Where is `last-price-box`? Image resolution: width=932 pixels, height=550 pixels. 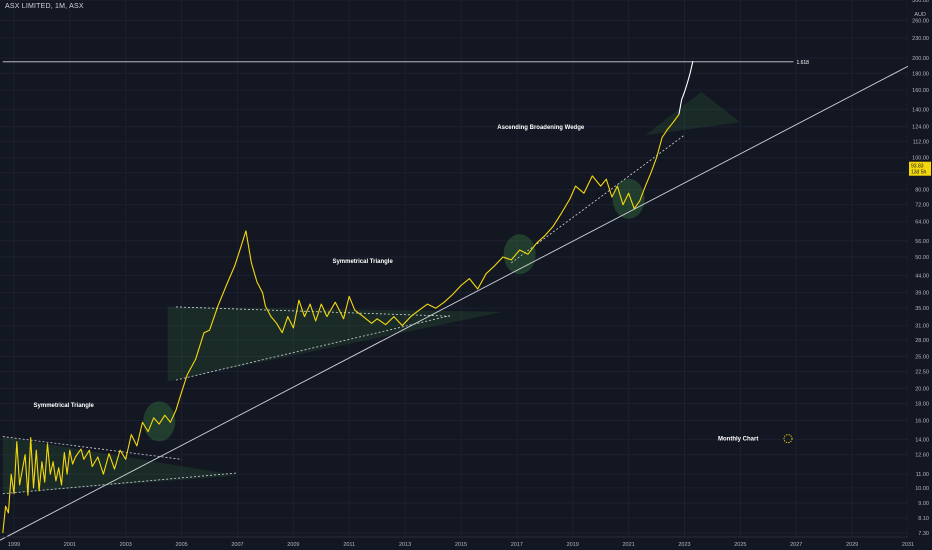
last-price-box is located at coordinates (920, 168).